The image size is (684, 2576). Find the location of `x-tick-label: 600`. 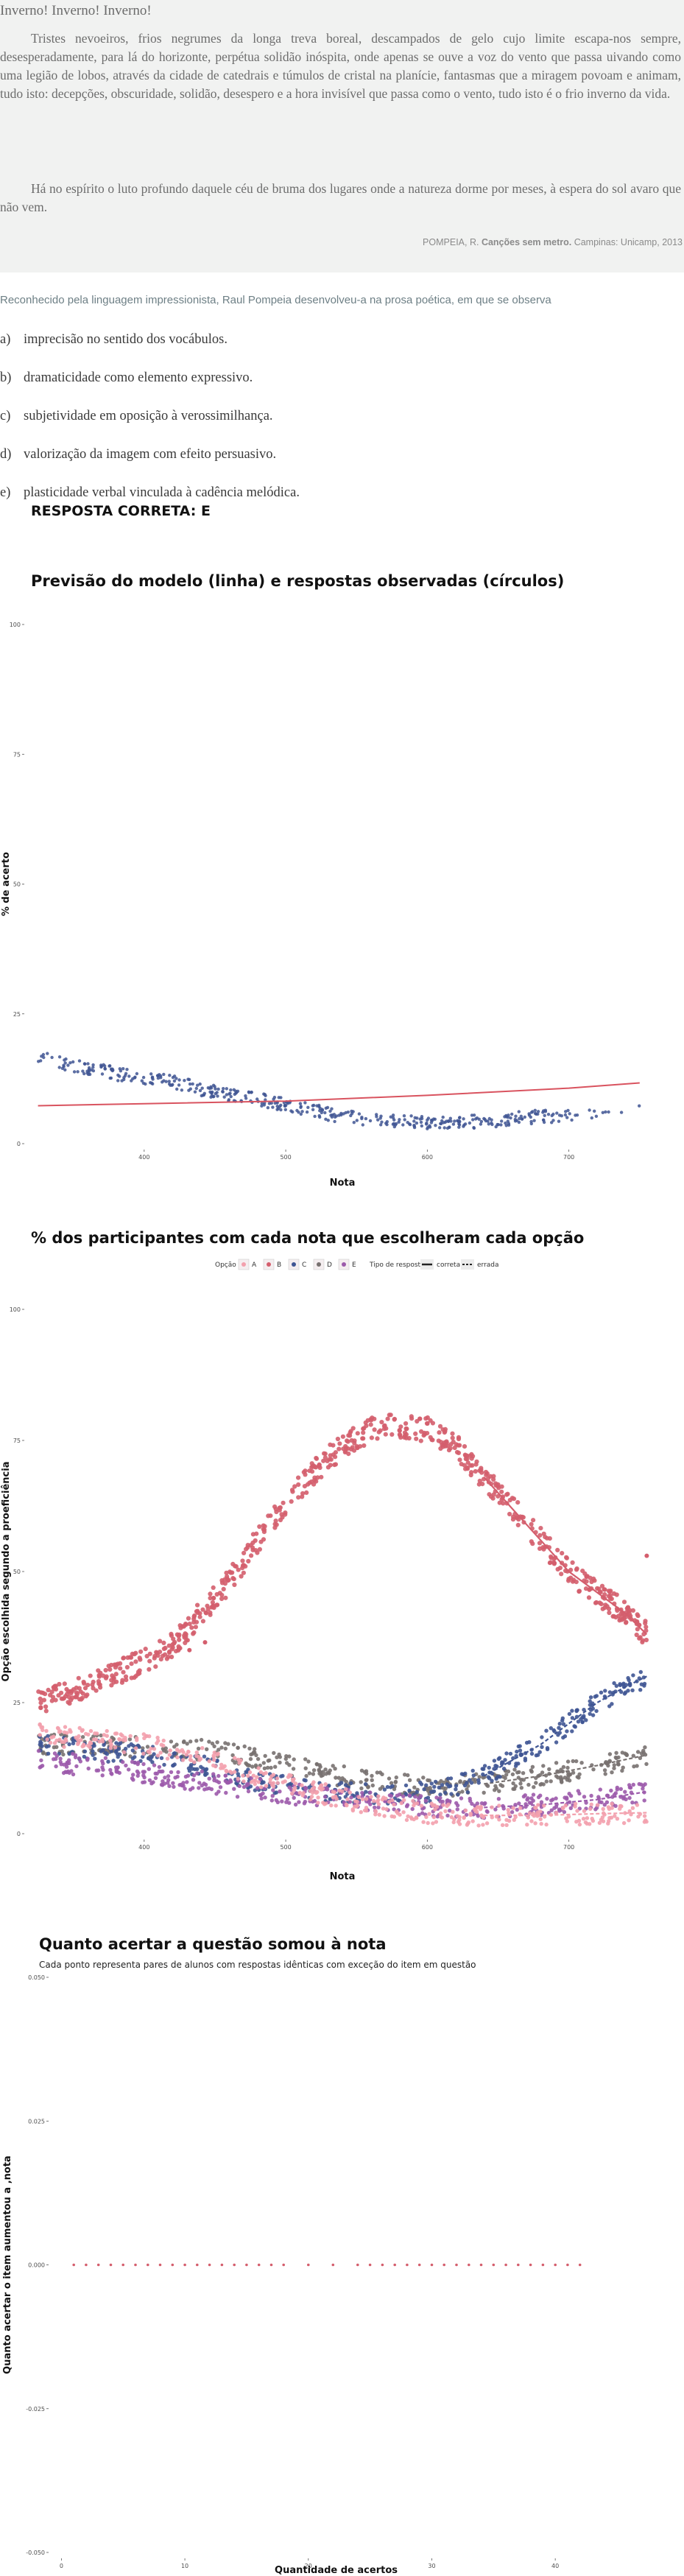

x-tick-label: 600 is located at coordinates (427, 1157).